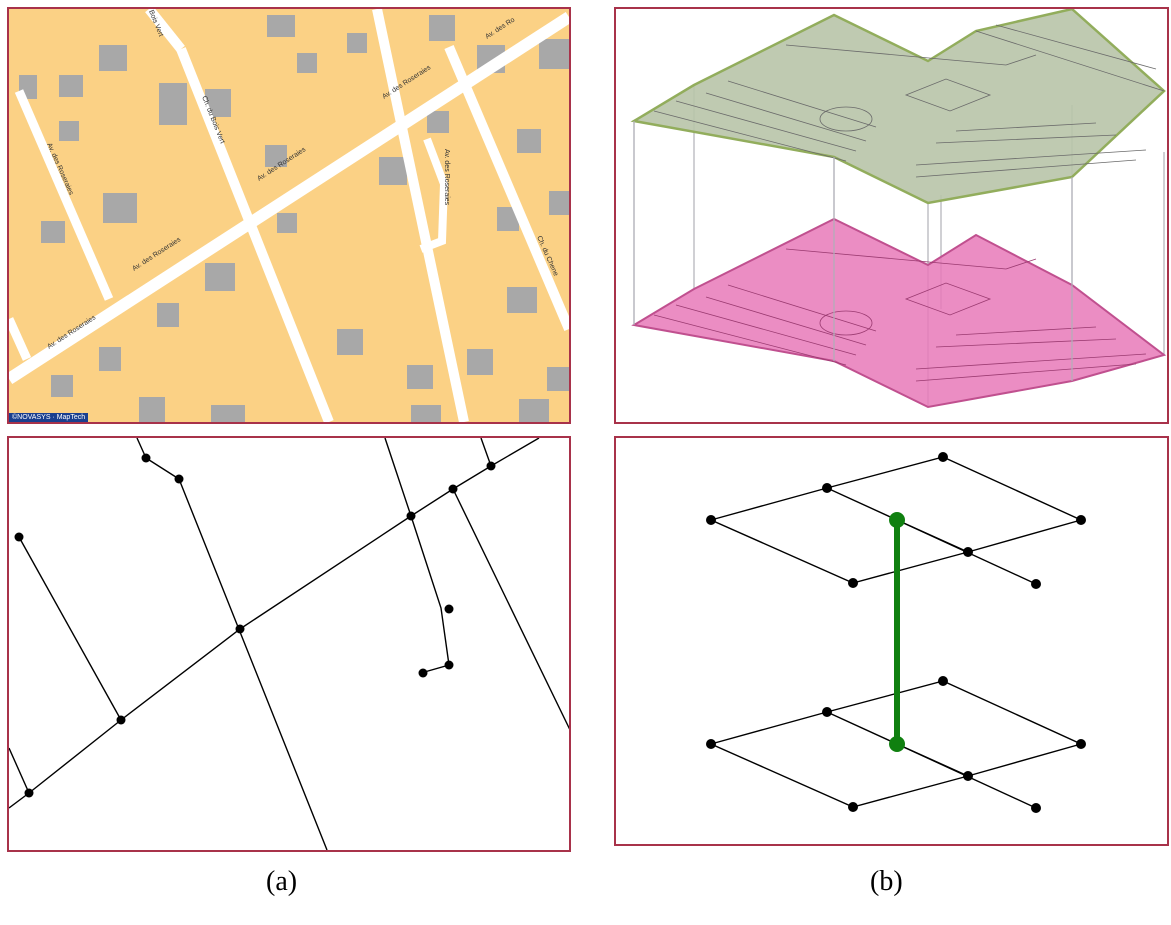 This screenshot has height=925, width=1171. I want to click on multi-floor-graph, so click(896, 632).